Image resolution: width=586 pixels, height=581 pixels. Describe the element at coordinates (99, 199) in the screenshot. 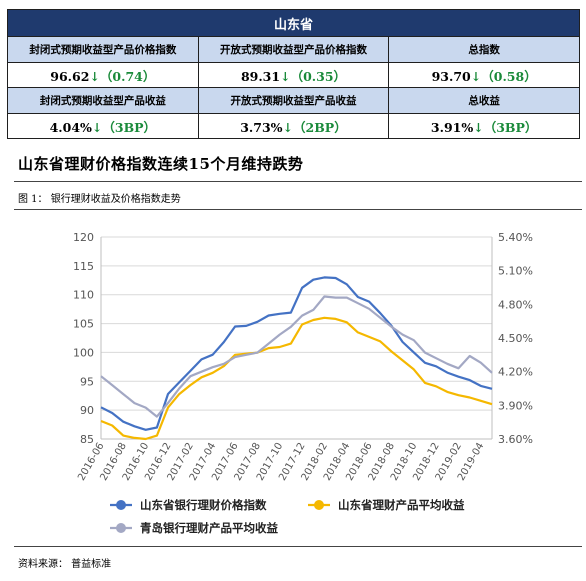

I see `figure-caption: 图 1： 银行理财收益及价格指数走势` at that location.